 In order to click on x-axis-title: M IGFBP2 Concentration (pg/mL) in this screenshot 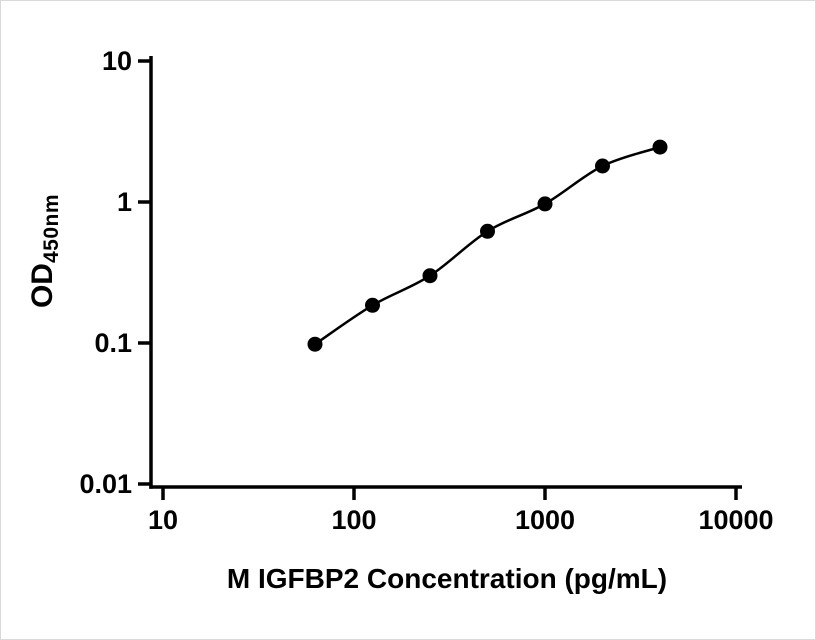, I will do `click(447, 578)`.